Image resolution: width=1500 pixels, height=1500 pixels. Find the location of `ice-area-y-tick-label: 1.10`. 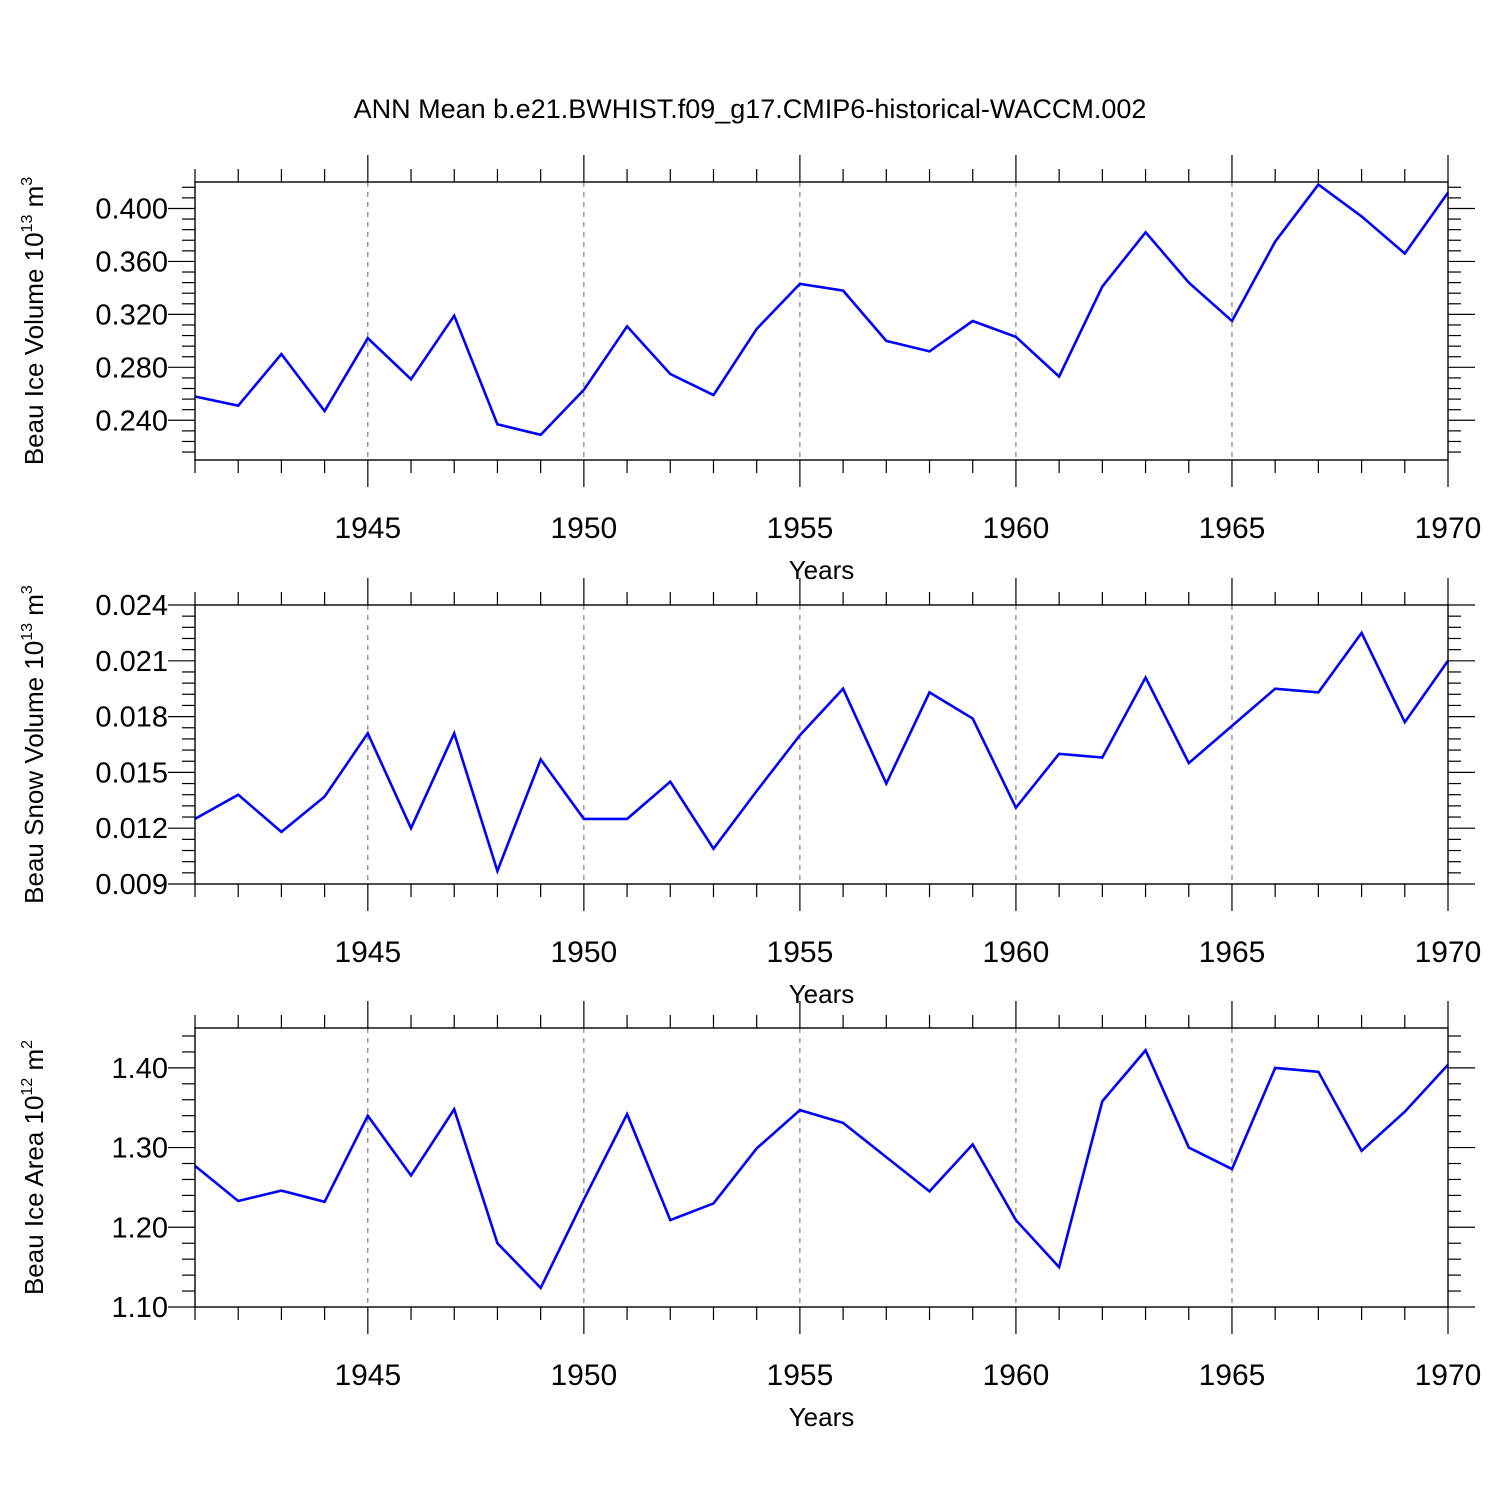

ice-area-y-tick-label: 1.10 is located at coordinates (140, 1308).